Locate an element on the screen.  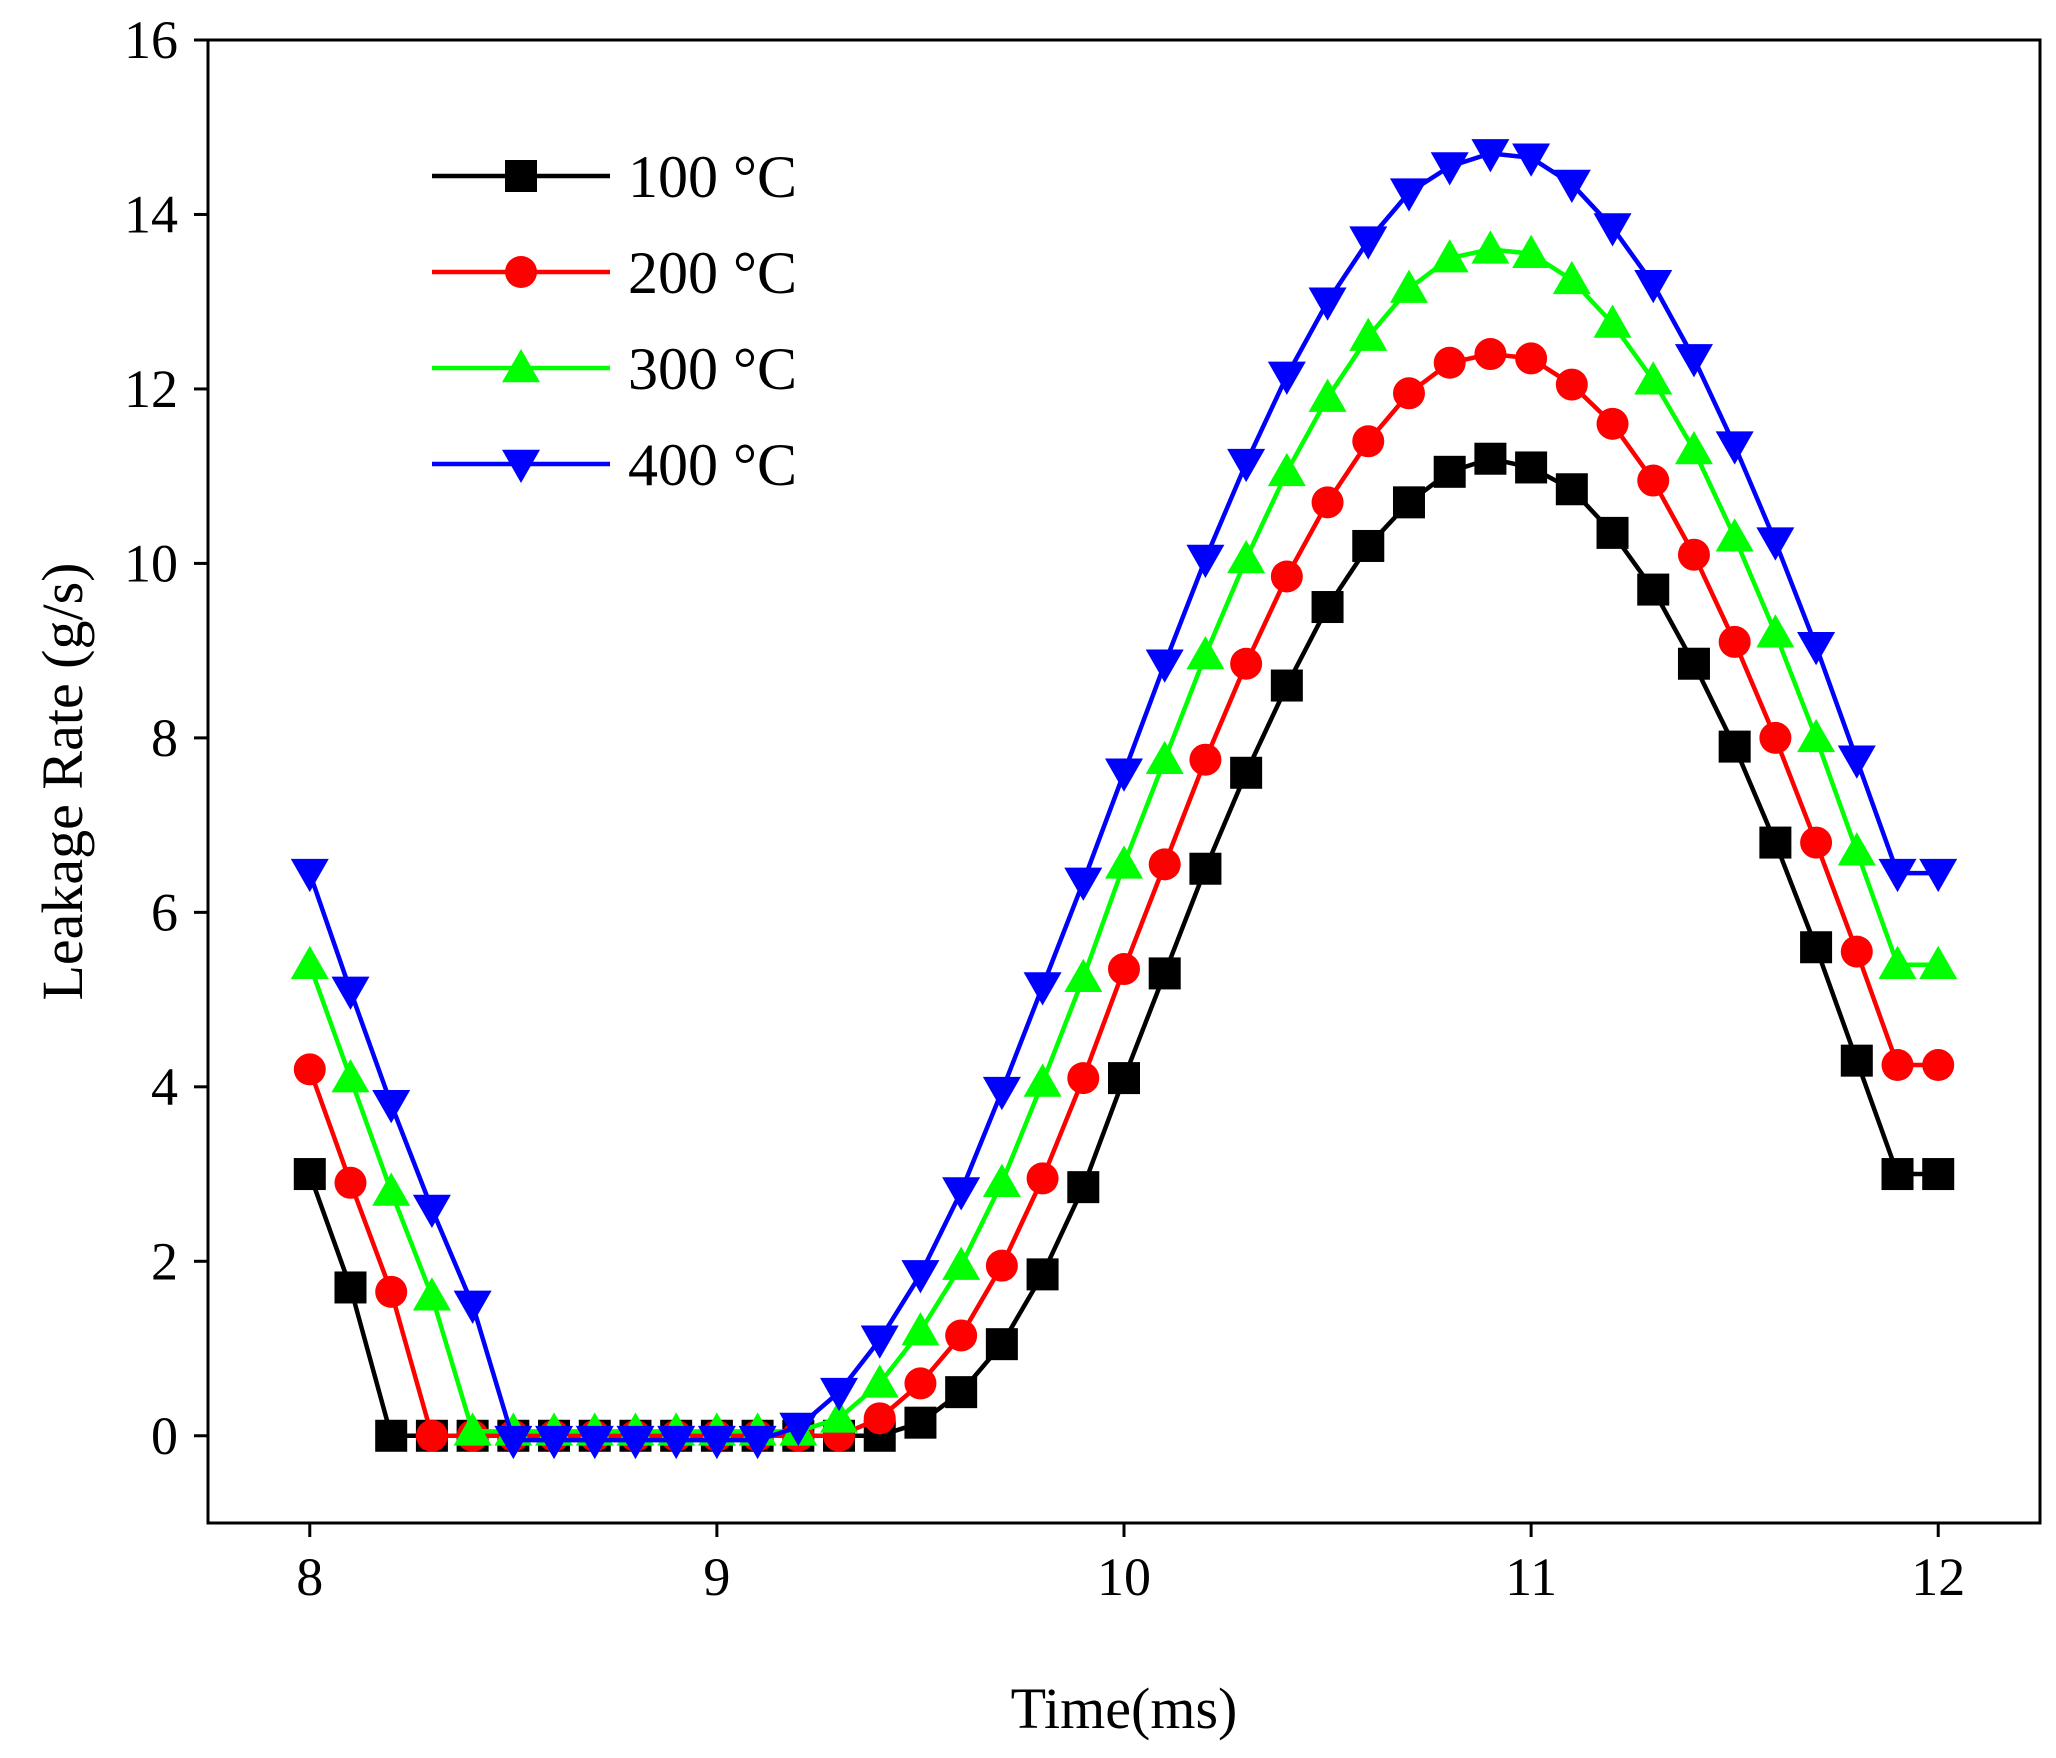
y-tick-label: 12 is located at coordinates (151, 389).